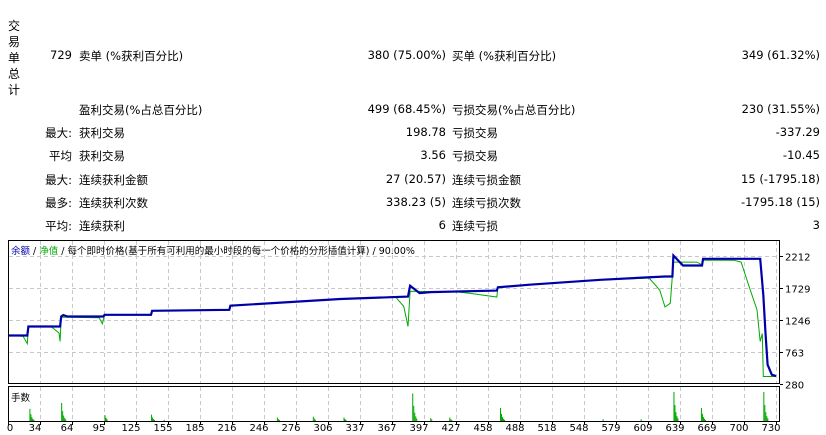 The width and height of the screenshot is (826, 435). What do you see at coordinates (14, 58) in the screenshot?
I see `summary-vertical-label: 交易单总计` at bounding box center [14, 58].